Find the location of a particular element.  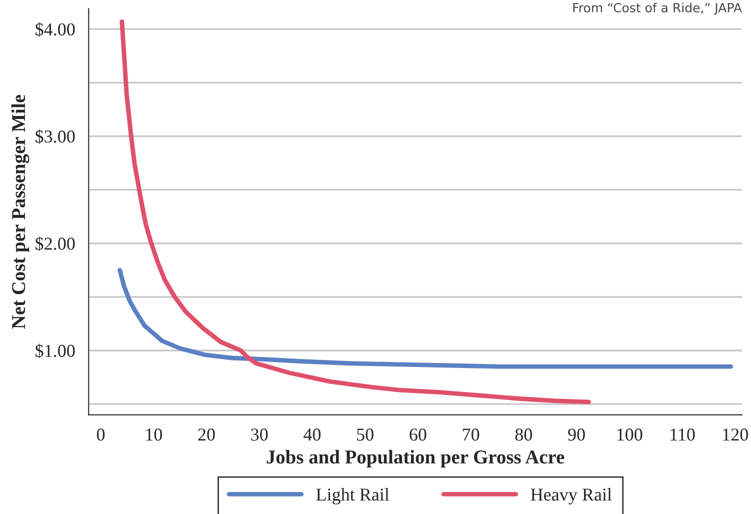

x-tick-label: 90 is located at coordinates (576, 434).